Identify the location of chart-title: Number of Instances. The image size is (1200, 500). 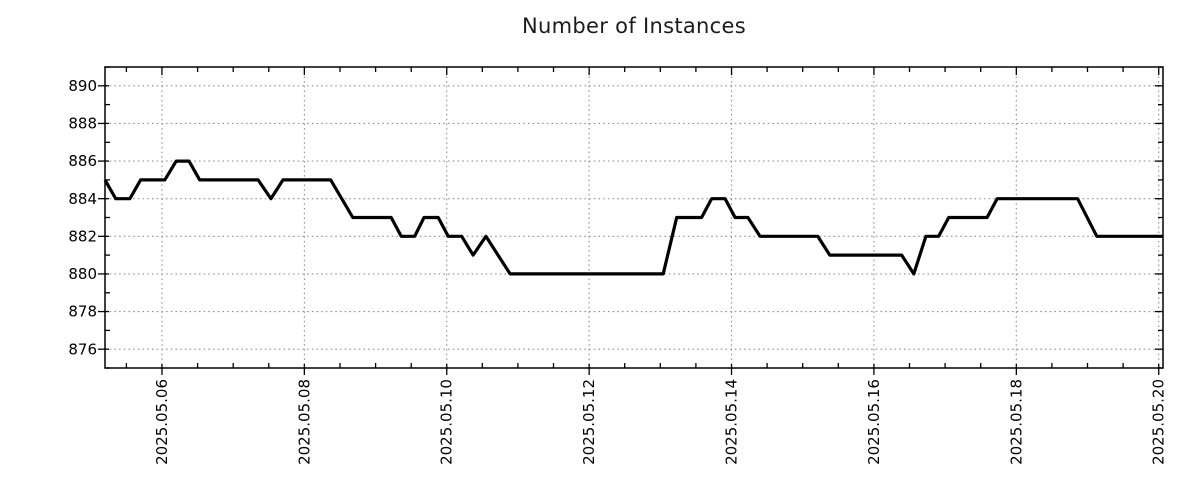
(634, 26).